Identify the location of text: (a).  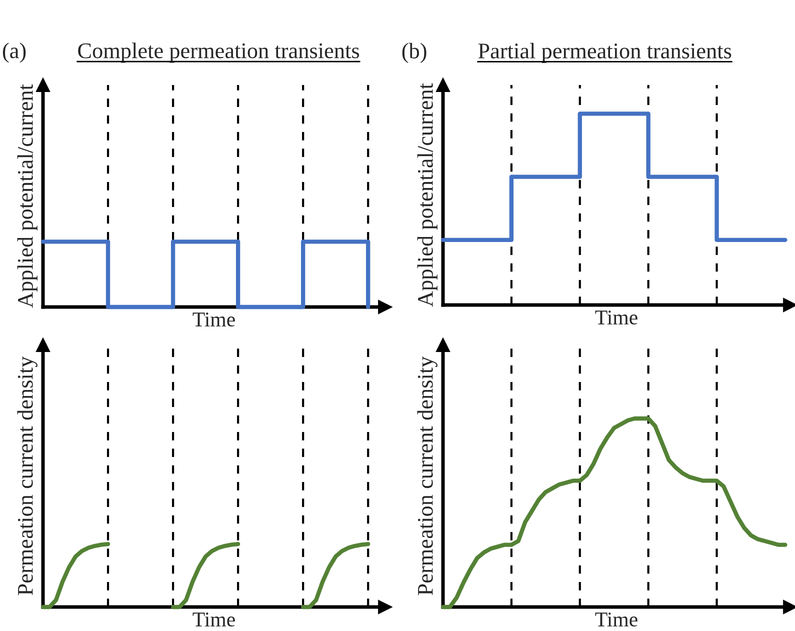
(14, 52).